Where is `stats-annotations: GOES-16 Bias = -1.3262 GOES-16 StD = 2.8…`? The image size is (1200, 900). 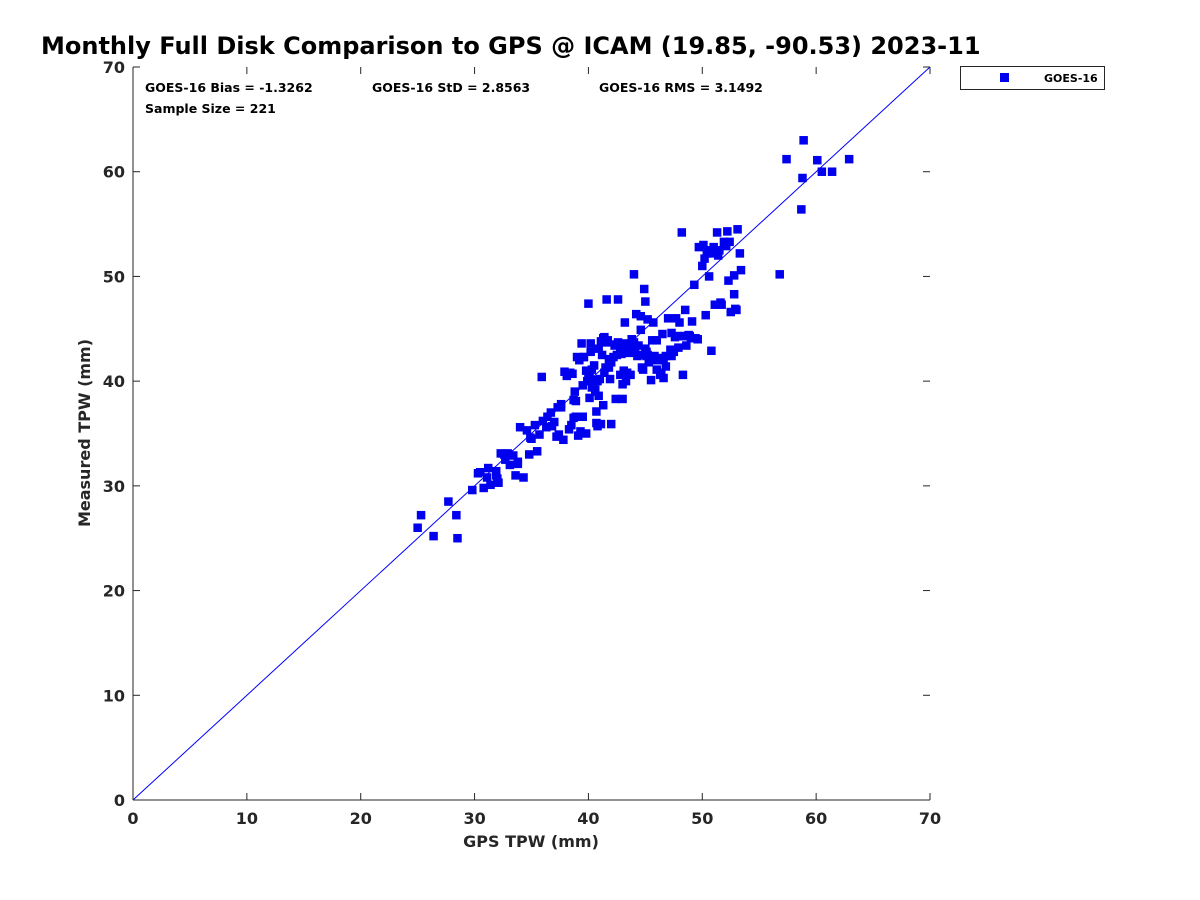
stats-annotations: GOES-16 Bias = -1.3262 GOES-16 StD = 2.8… is located at coordinates (454, 98).